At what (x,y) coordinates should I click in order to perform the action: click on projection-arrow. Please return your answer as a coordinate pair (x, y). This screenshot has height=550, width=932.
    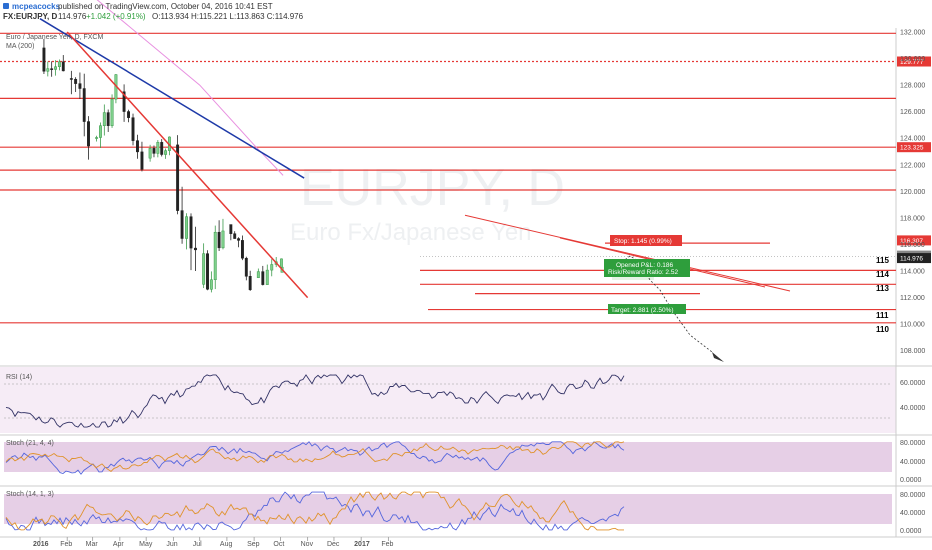
    Looking at the image, I should click on (718, 357).